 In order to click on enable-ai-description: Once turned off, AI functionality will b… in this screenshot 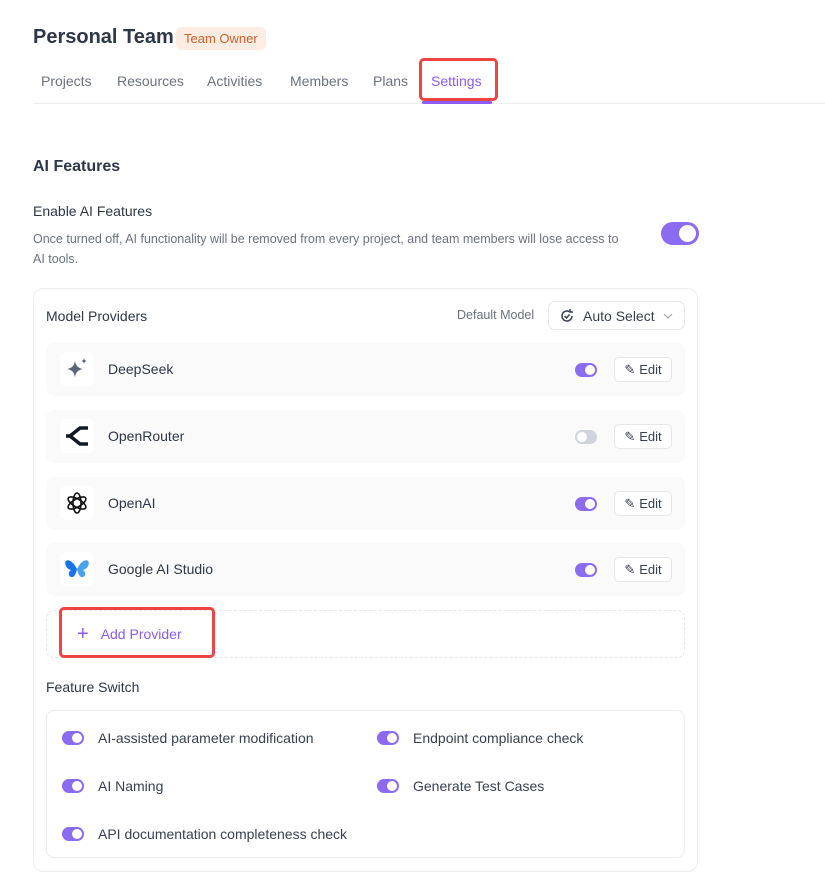, I will do `click(326, 249)`.